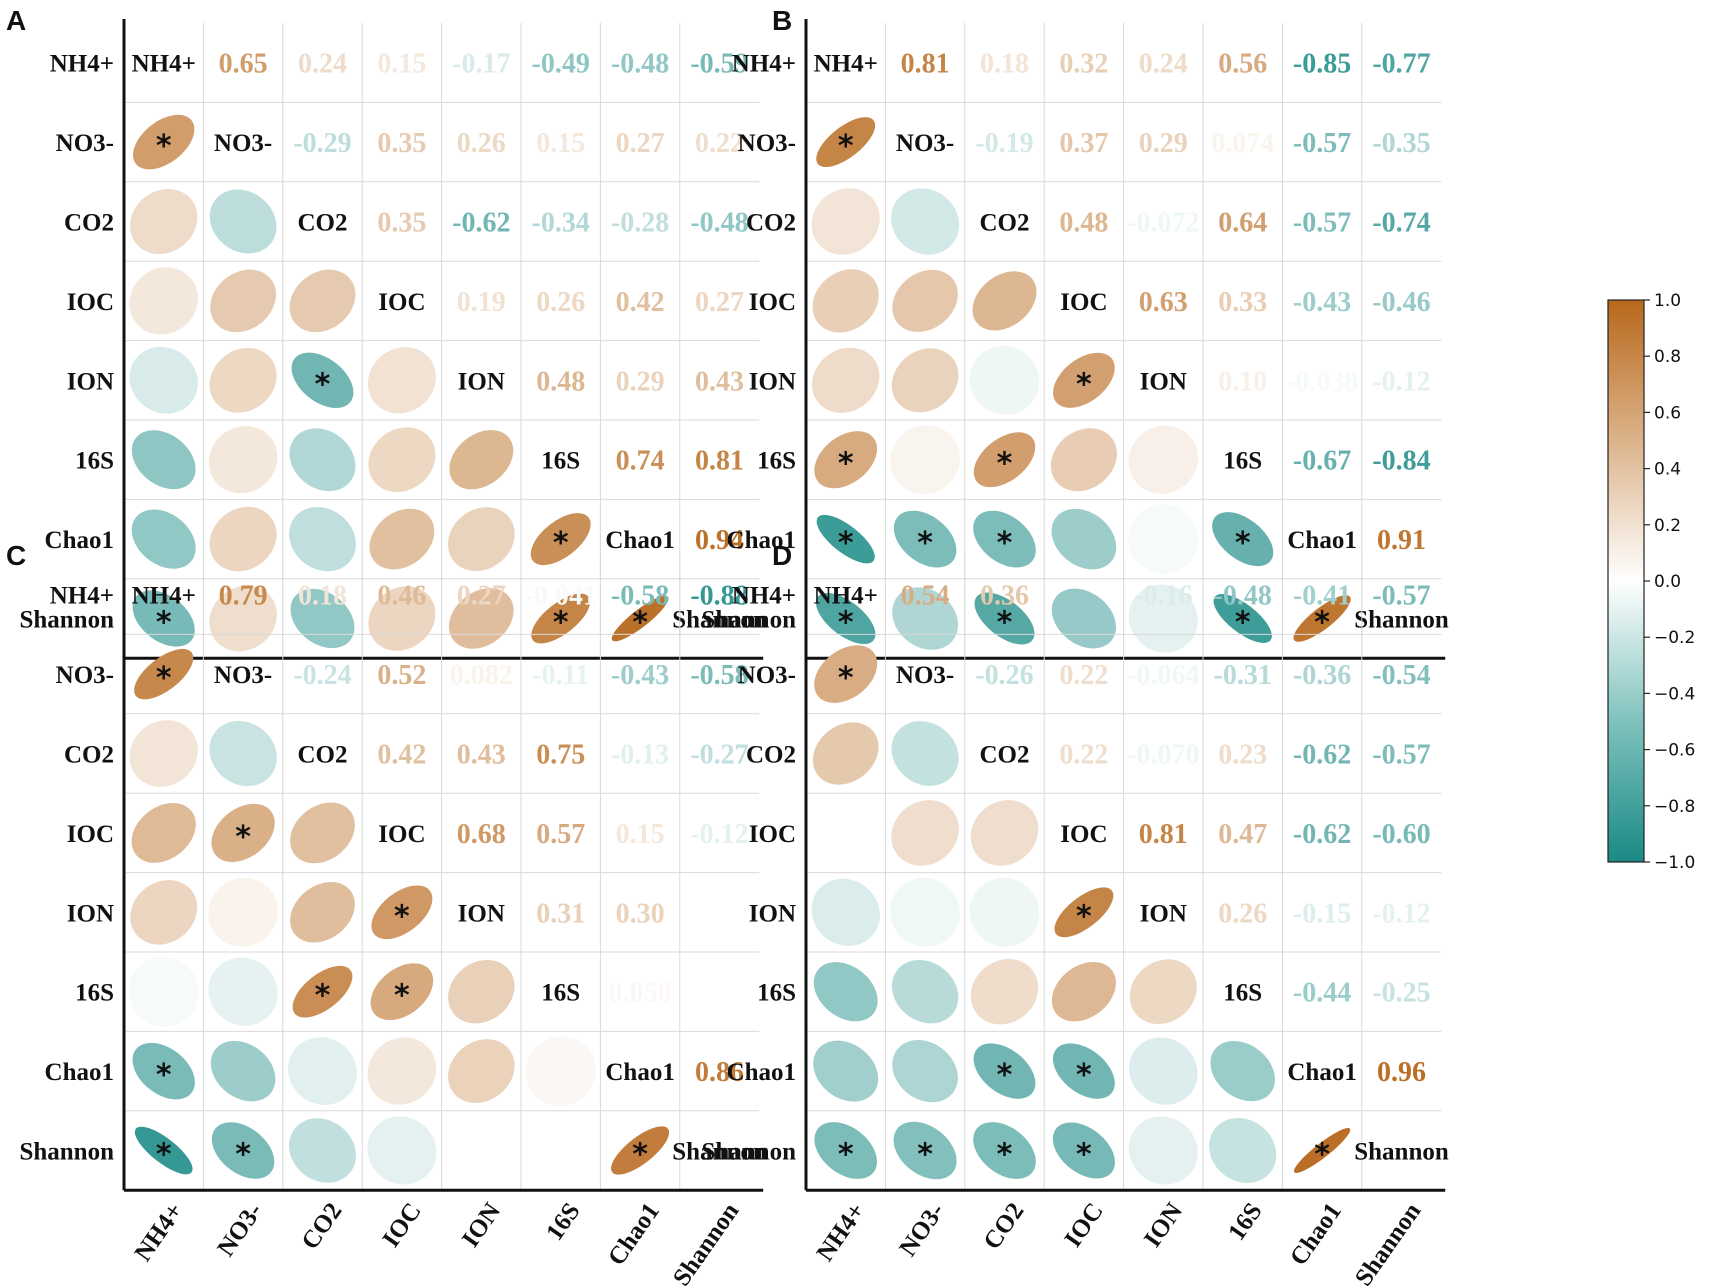 The image size is (1712, 1286). What do you see at coordinates (771, 755) in the screenshot?
I see `row-label: CO2` at bounding box center [771, 755].